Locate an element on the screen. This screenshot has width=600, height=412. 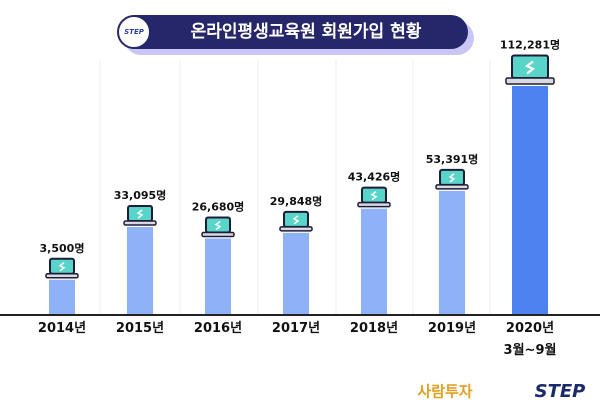
value-label: 112,281명 is located at coordinates (530, 45).